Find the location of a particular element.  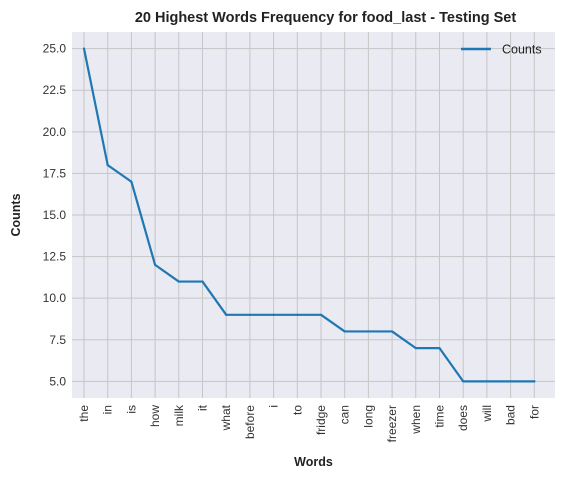

x-tick-label: is is located at coordinates (131, 409).